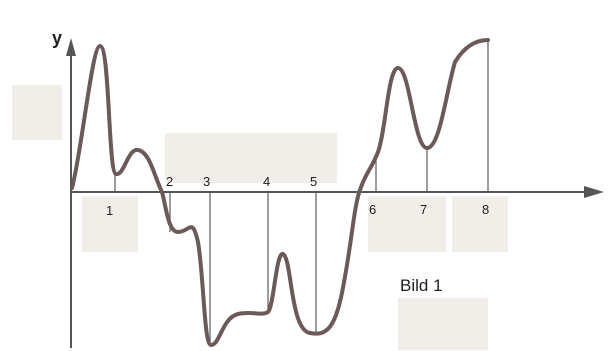 Image resolution: width=612 pixels, height=351 pixels. Describe the element at coordinates (71, 47) in the screenshot. I see `y-axis-arrow-icon` at that location.